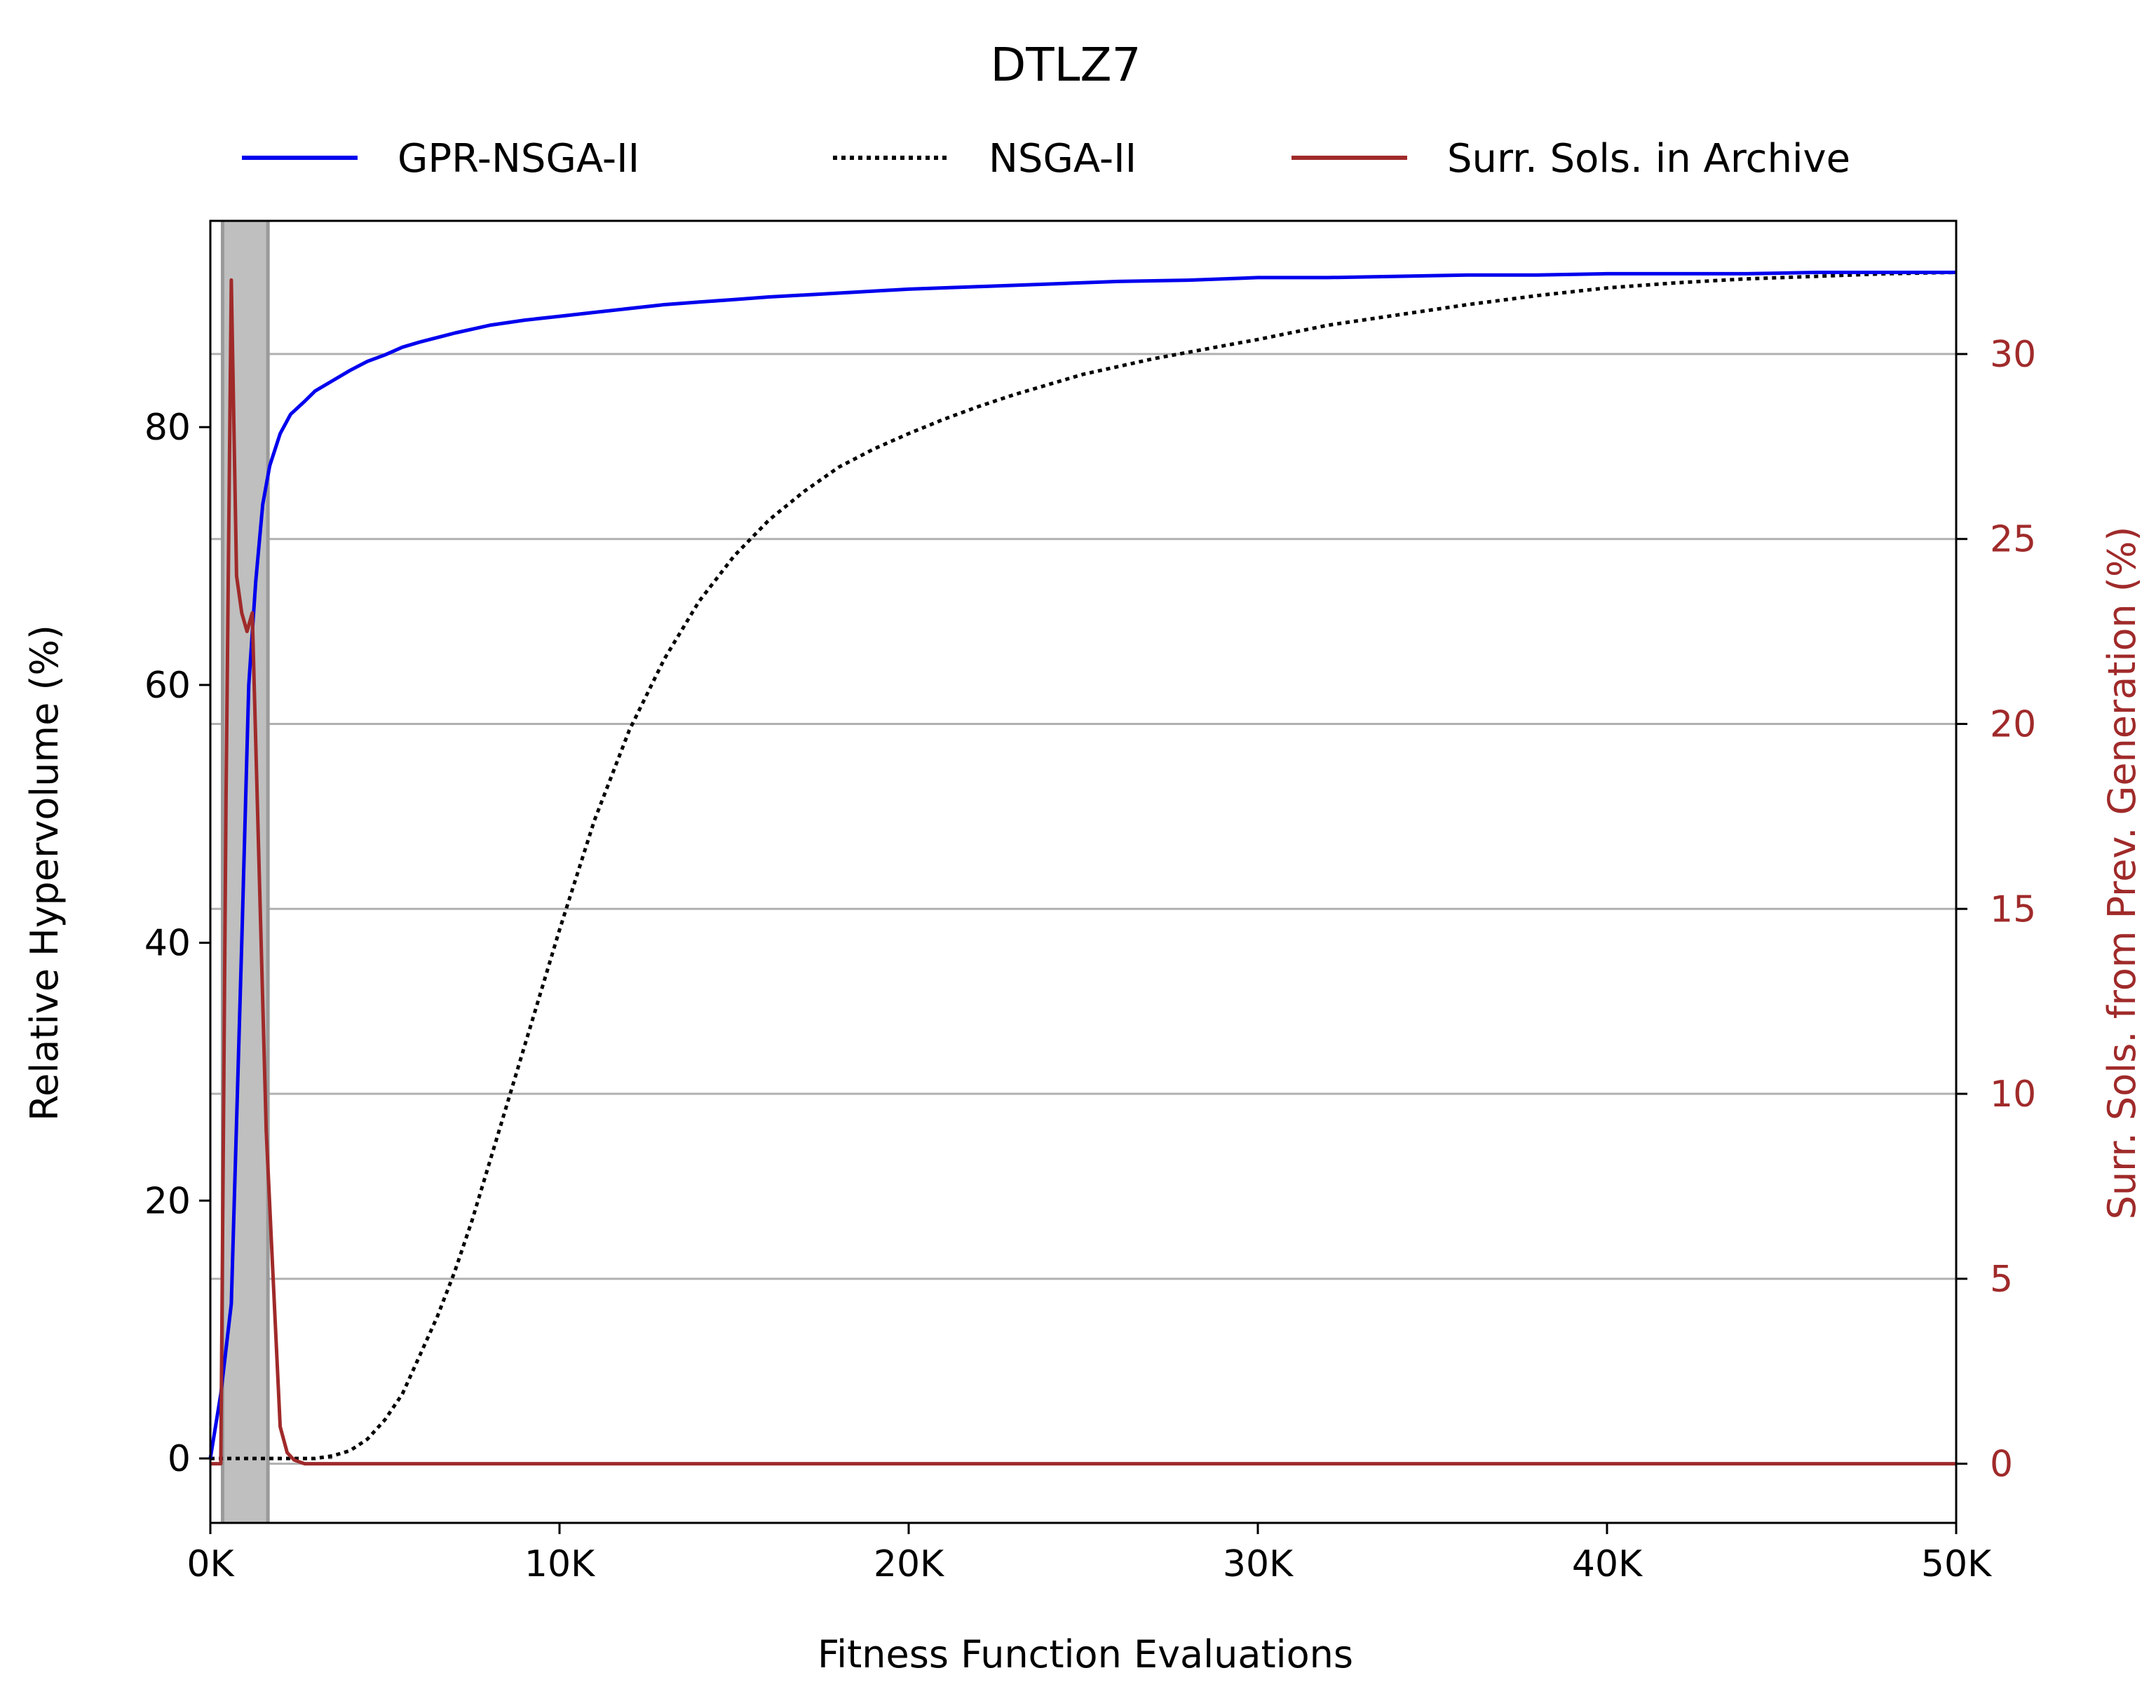 The height and width of the screenshot is (1708, 2156). What do you see at coordinates (2001, 1465) in the screenshot?
I see `y2-tick-label: 0` at bounding box center [2001, 1465].